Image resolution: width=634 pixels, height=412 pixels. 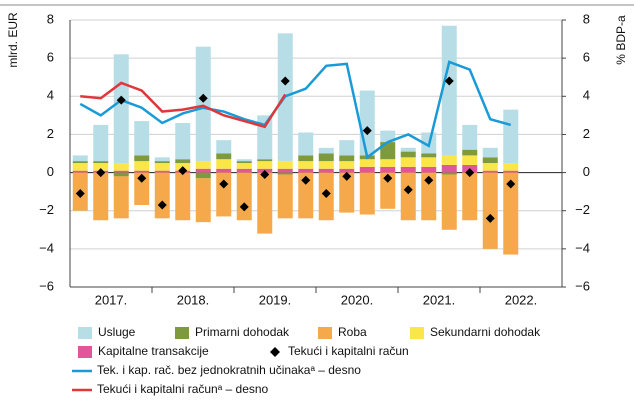 What do you see at coordinates (275, 352) in the screenshot?
I see `legend-diamond` at bounding box center [275, 352].